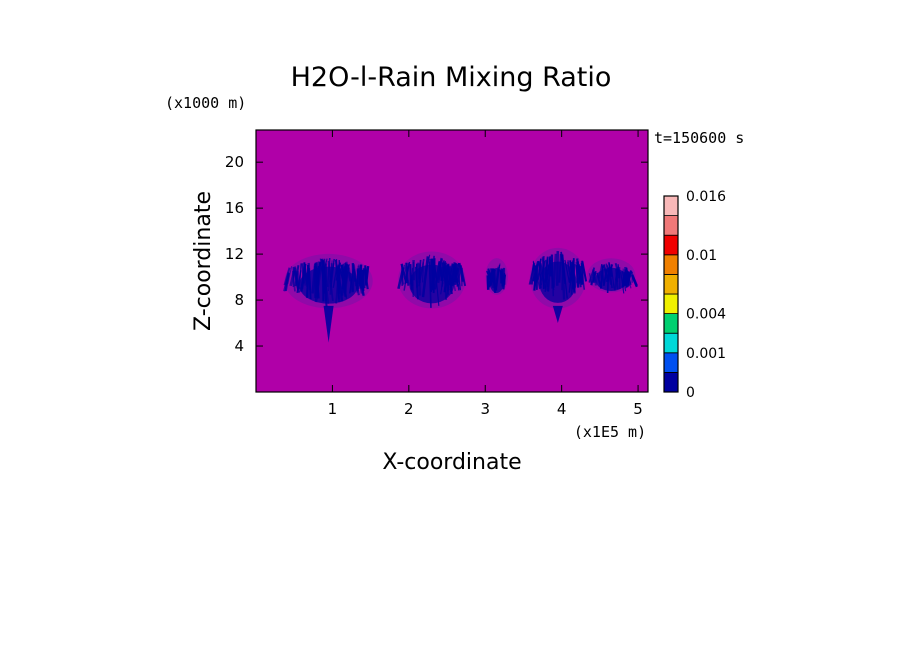 The width and height of the screenshot is (904, 654). What do you see at coordinates (706, 197) in the screenshot?
I see `colorbar-tick-label: 0.016` at bounding box center [706, 197].